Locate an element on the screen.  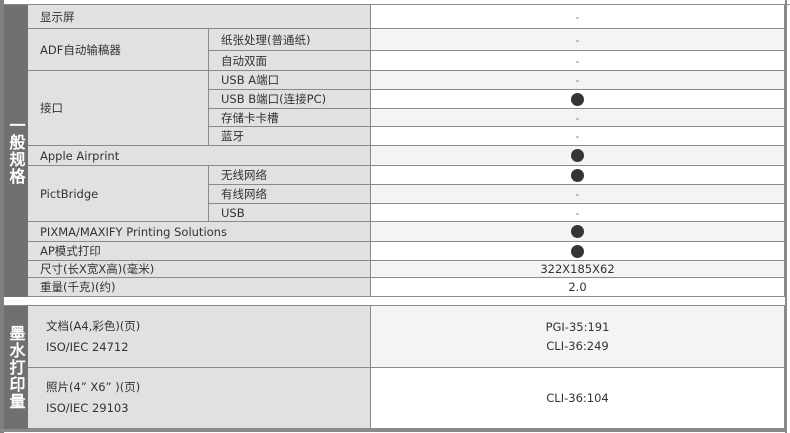
ink-label: 文档(A4,彩色)(页) is located at coordinates (93, 325).